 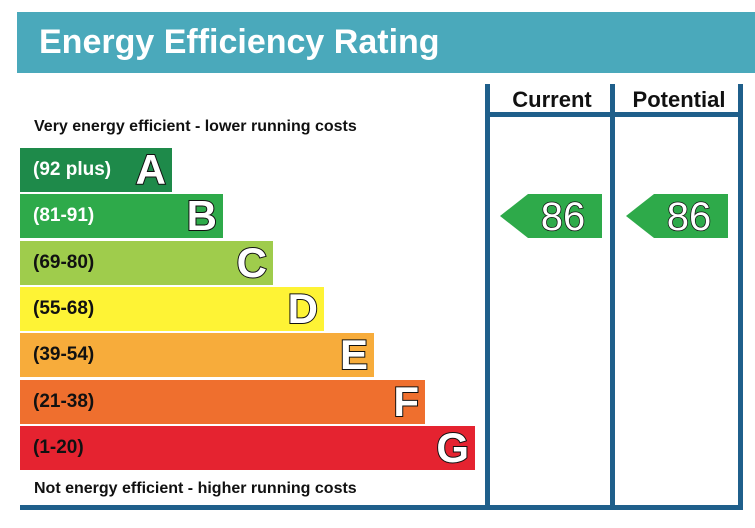 I want to click on band-e: (39-54) E, so click(x=197, y=355).